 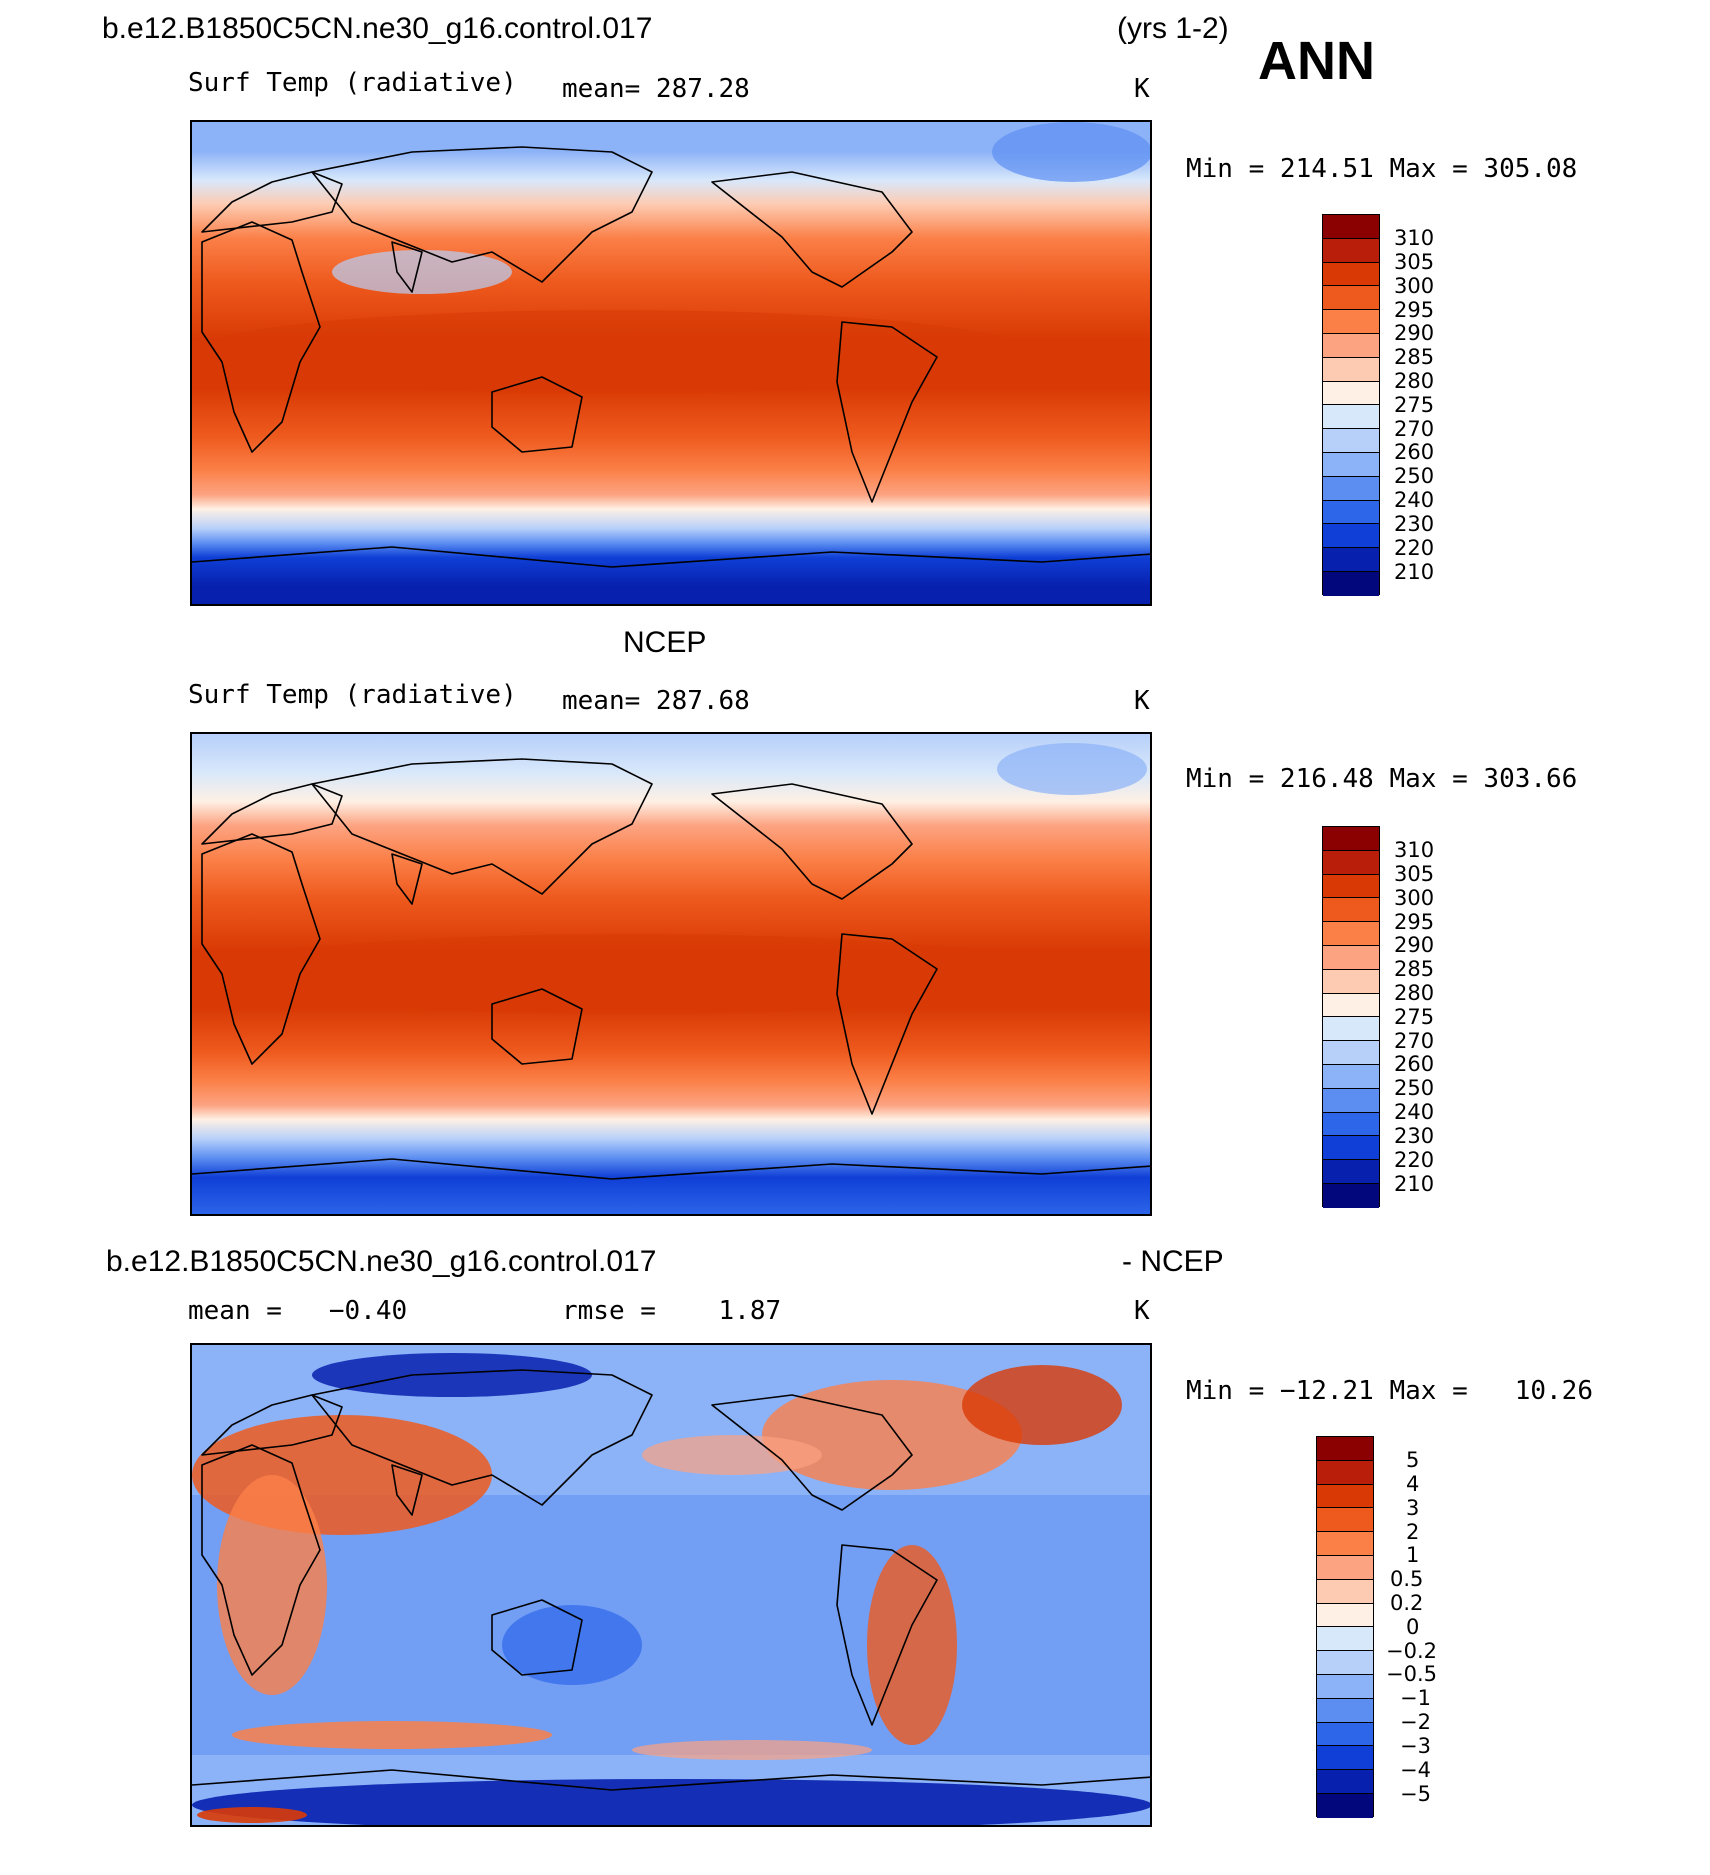 I want to click on panel3-case-title: b.e12.B1850C5CN.ne30_g16.control.017, so click(x=381, y=1261).